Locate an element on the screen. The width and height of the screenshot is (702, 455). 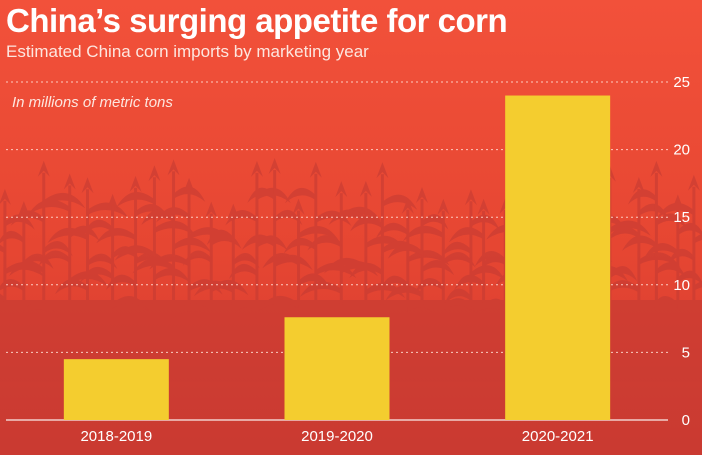
x-category-label: 2020-2021 is located at coordinates (558, 436).